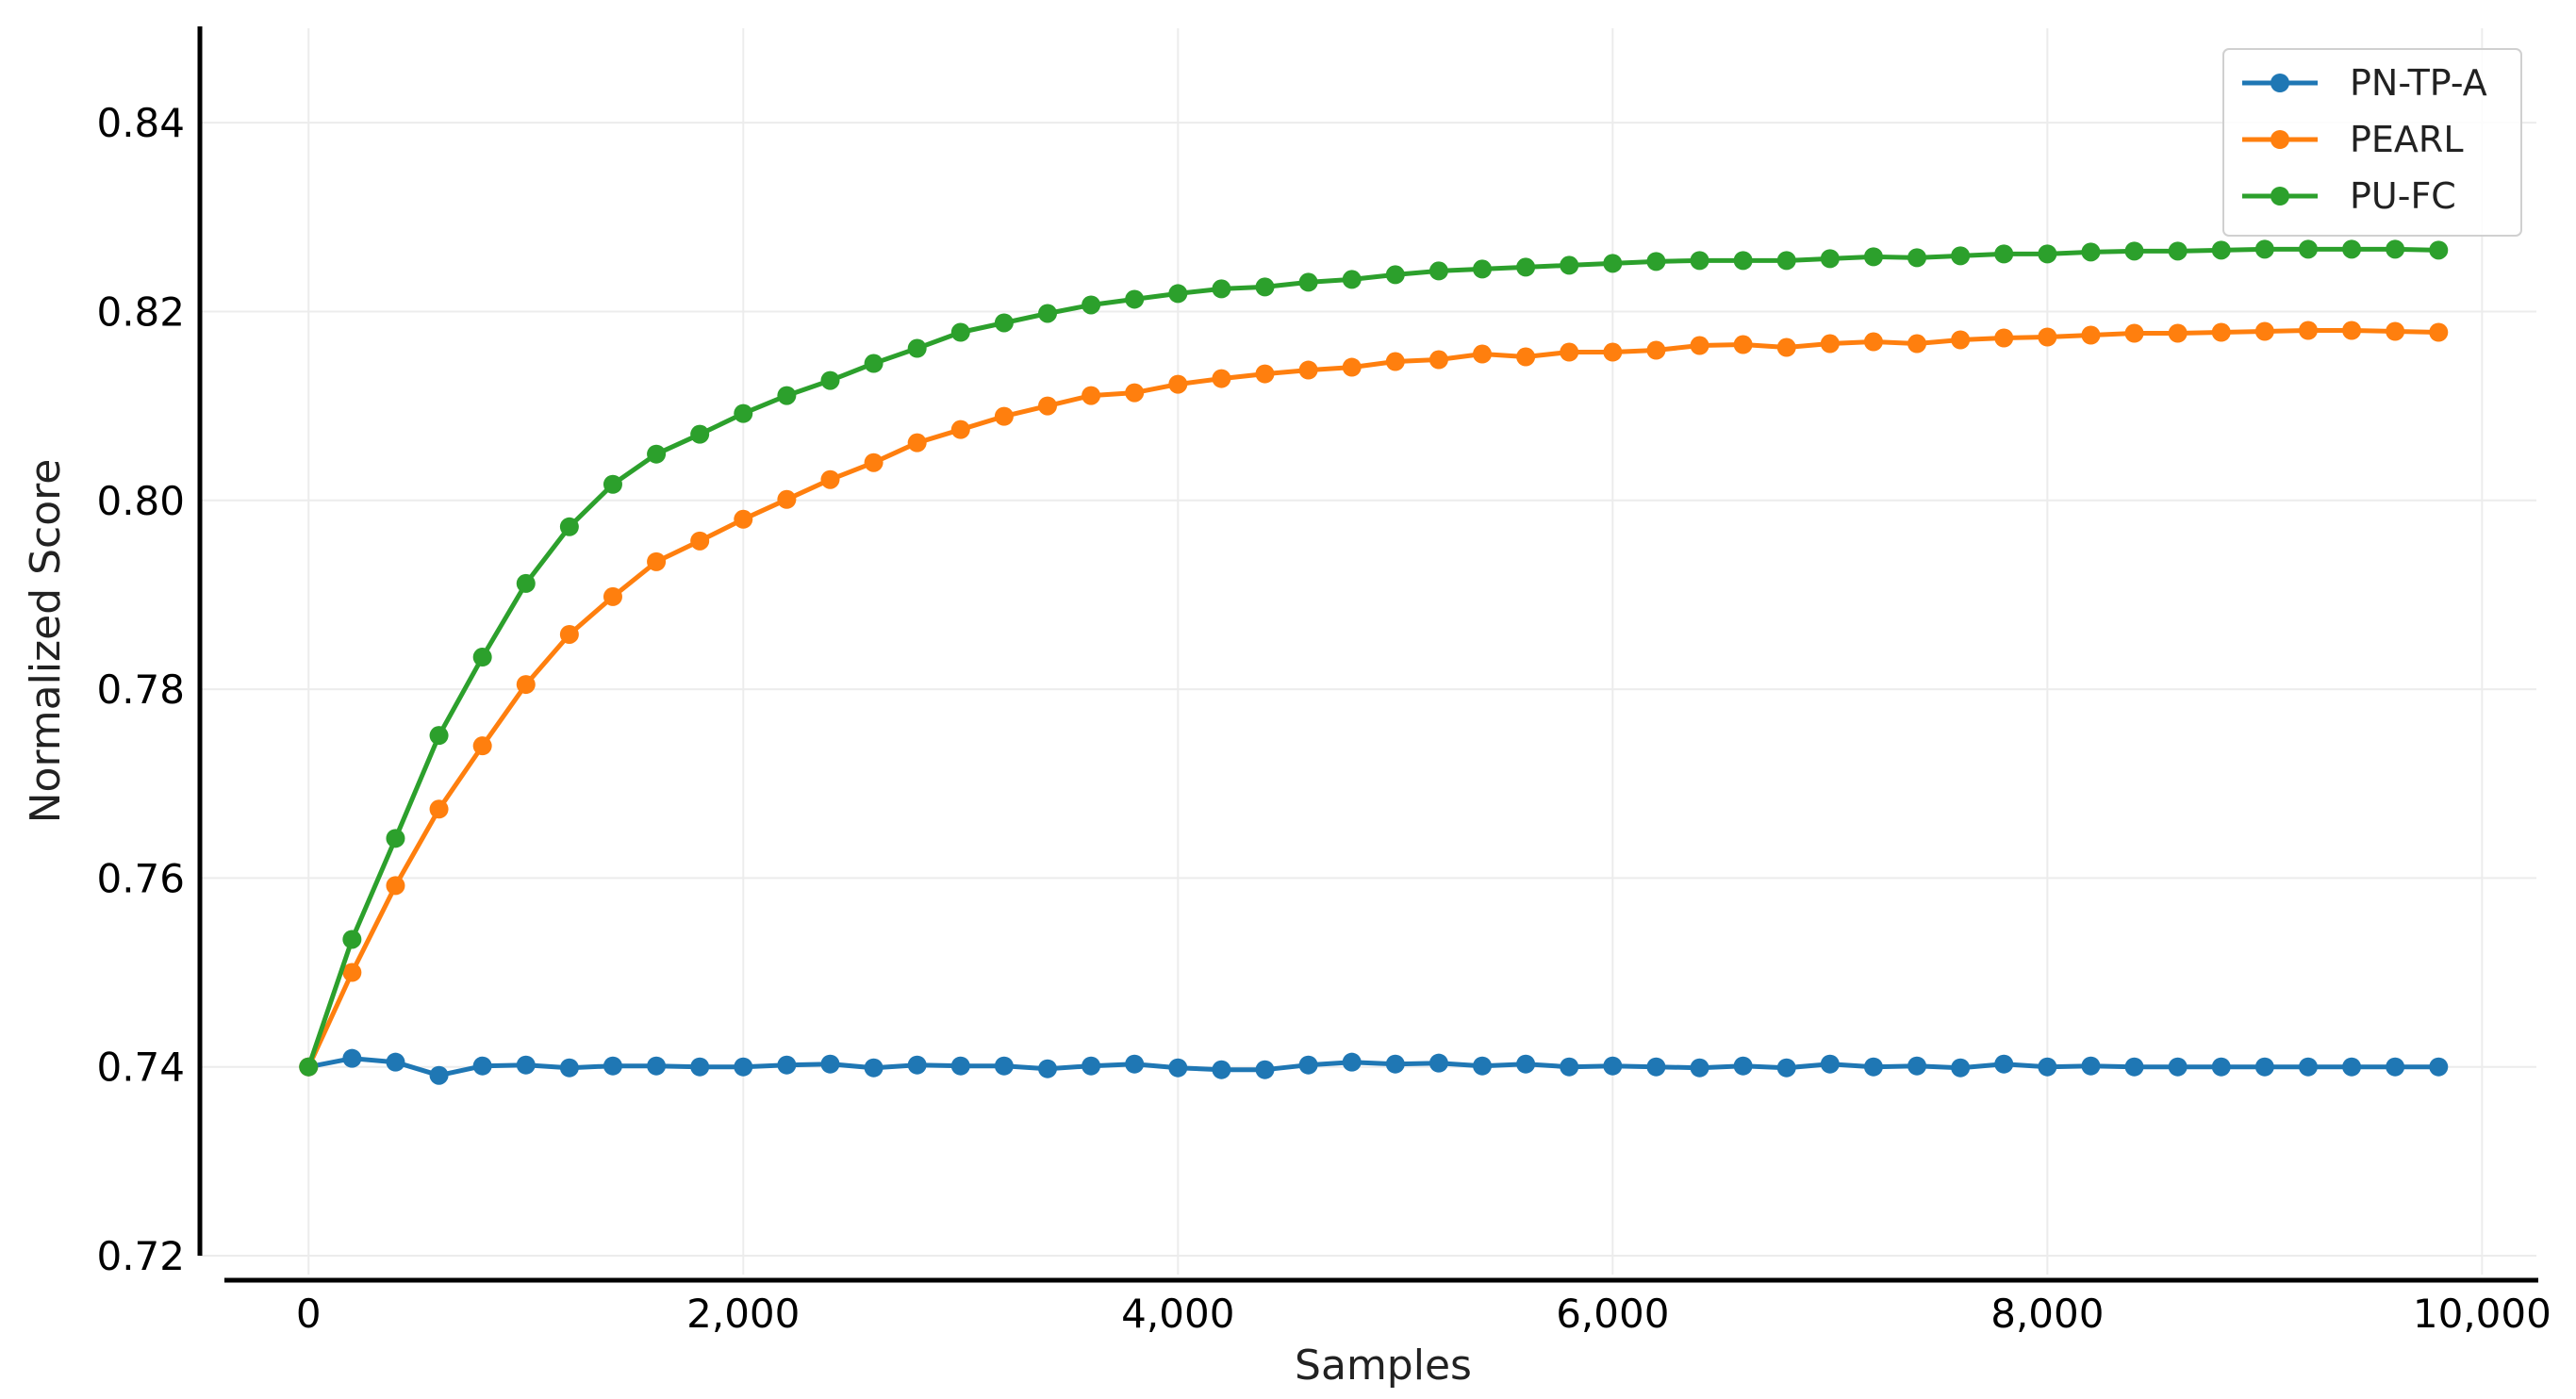 This screenshot has width=2576, height=1399. I want to click on y-tick-label: 0.74, so click(140, 1068).